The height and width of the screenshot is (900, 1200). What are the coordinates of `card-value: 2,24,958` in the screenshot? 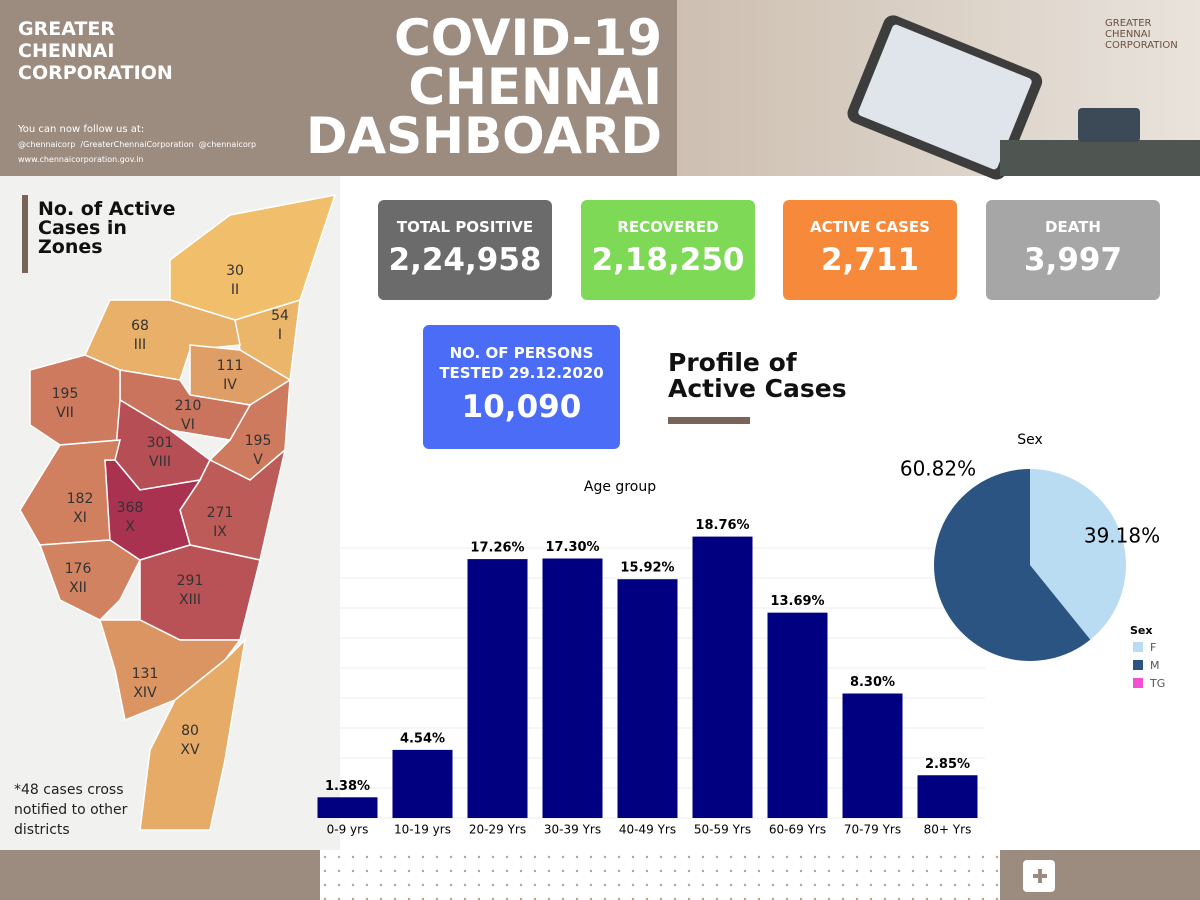 It's located at (465, 260).